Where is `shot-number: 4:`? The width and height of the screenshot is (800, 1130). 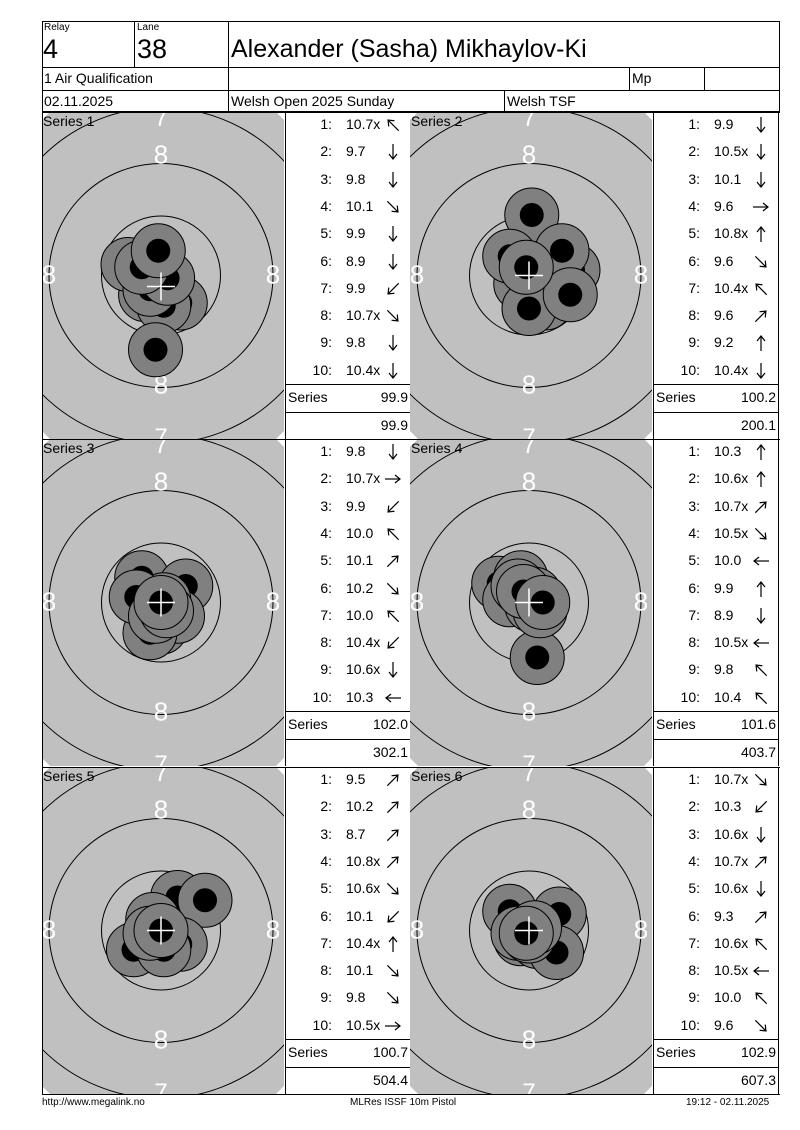
shot-number: 4: is located at coordinates (326, 532).